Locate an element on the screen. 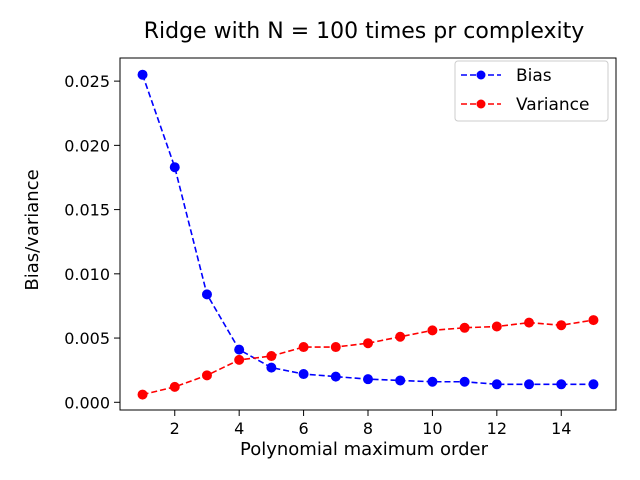 This screenshot has width=640, height=480. y-tick-label: 0.020 is located at coordinates (87, 145).